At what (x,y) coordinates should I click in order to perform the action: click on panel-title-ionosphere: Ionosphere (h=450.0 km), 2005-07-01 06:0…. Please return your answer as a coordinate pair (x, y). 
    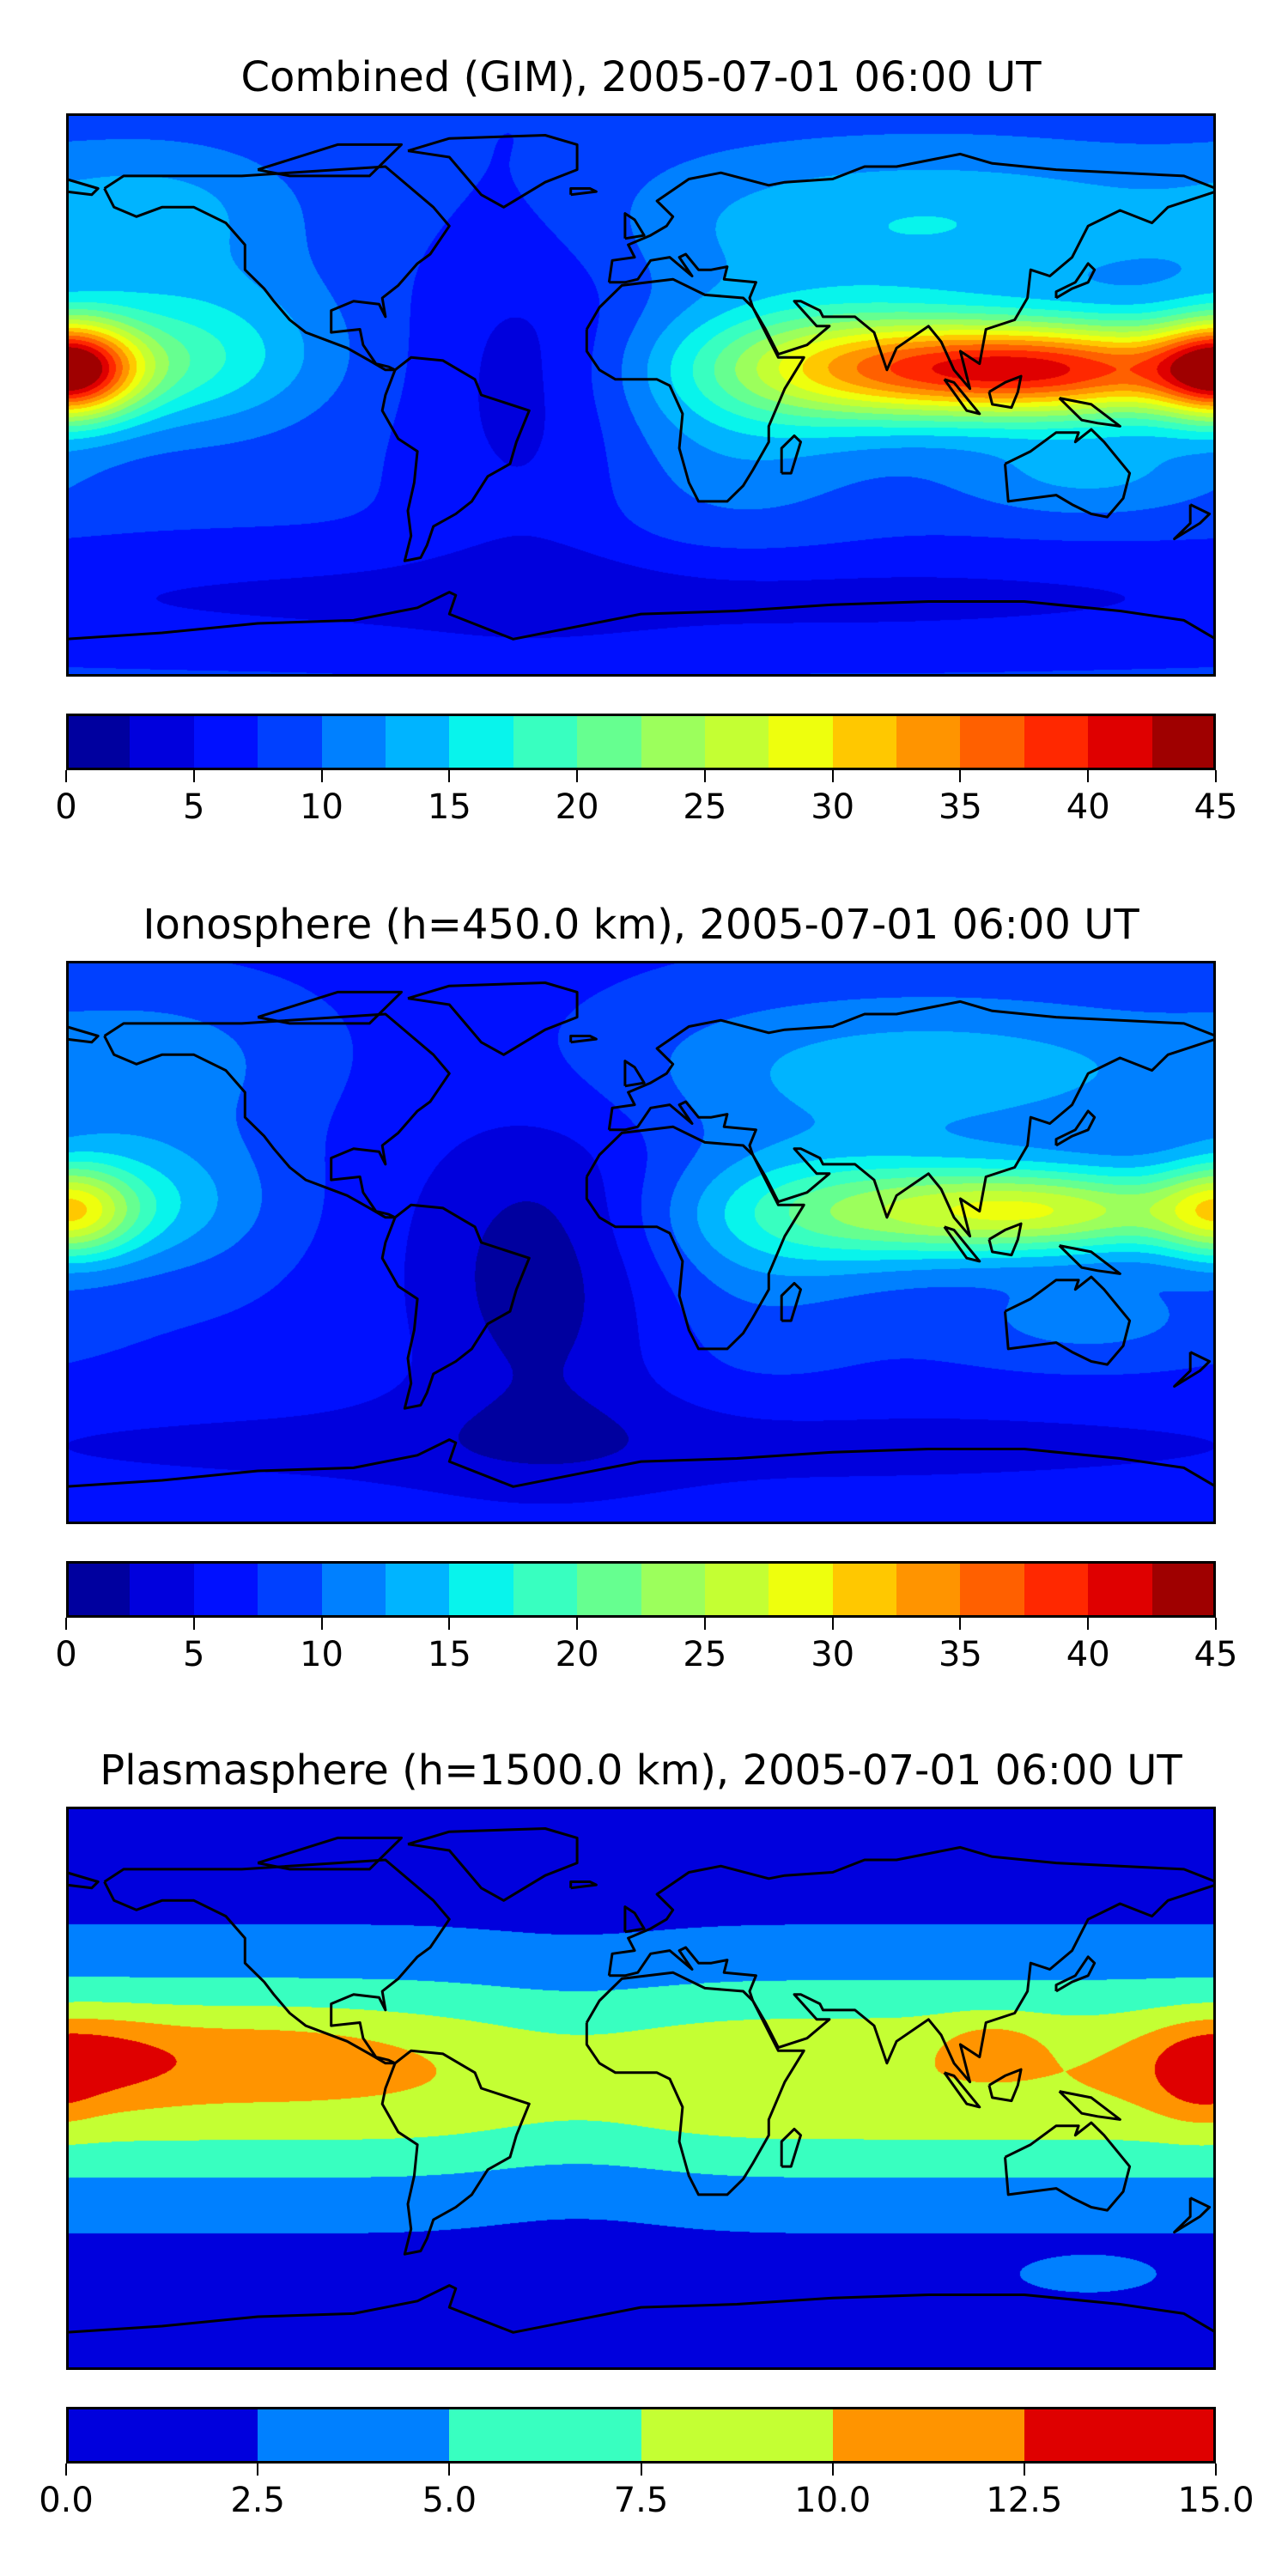
    Looking at the image, I should click on (641, 925).